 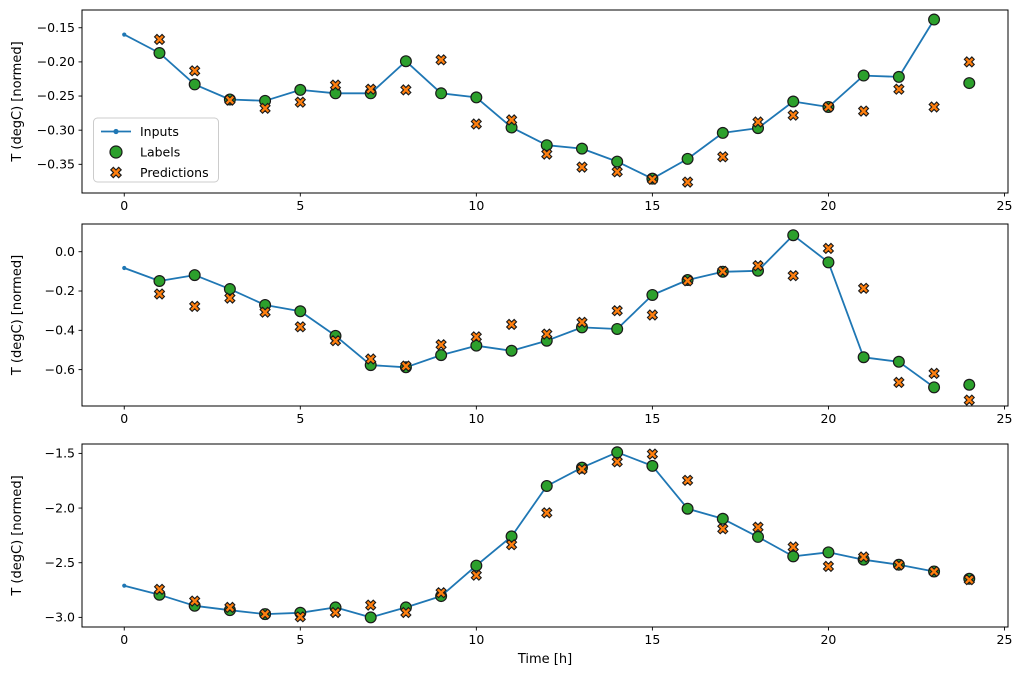 I want to click on y-tick-label: 0.0, so click(x=65, y=251).